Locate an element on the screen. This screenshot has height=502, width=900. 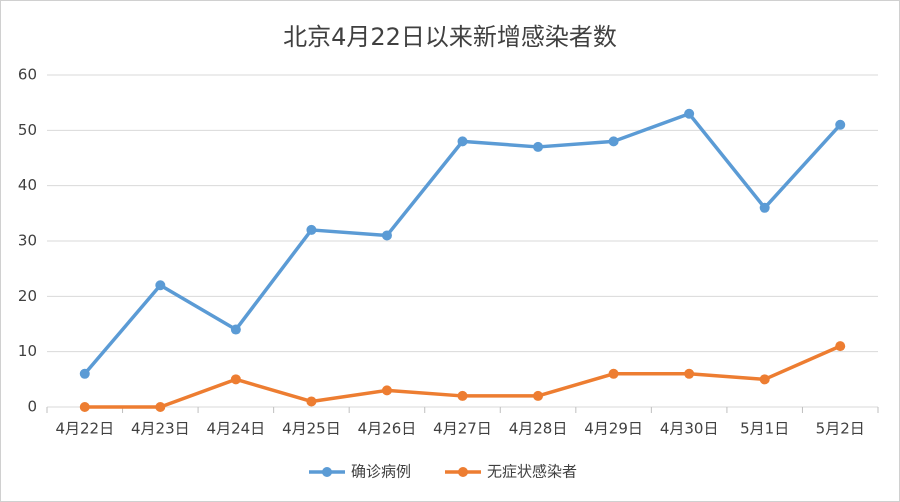
x-tick-label: 4月26日 is located at coordinates (387, 429).